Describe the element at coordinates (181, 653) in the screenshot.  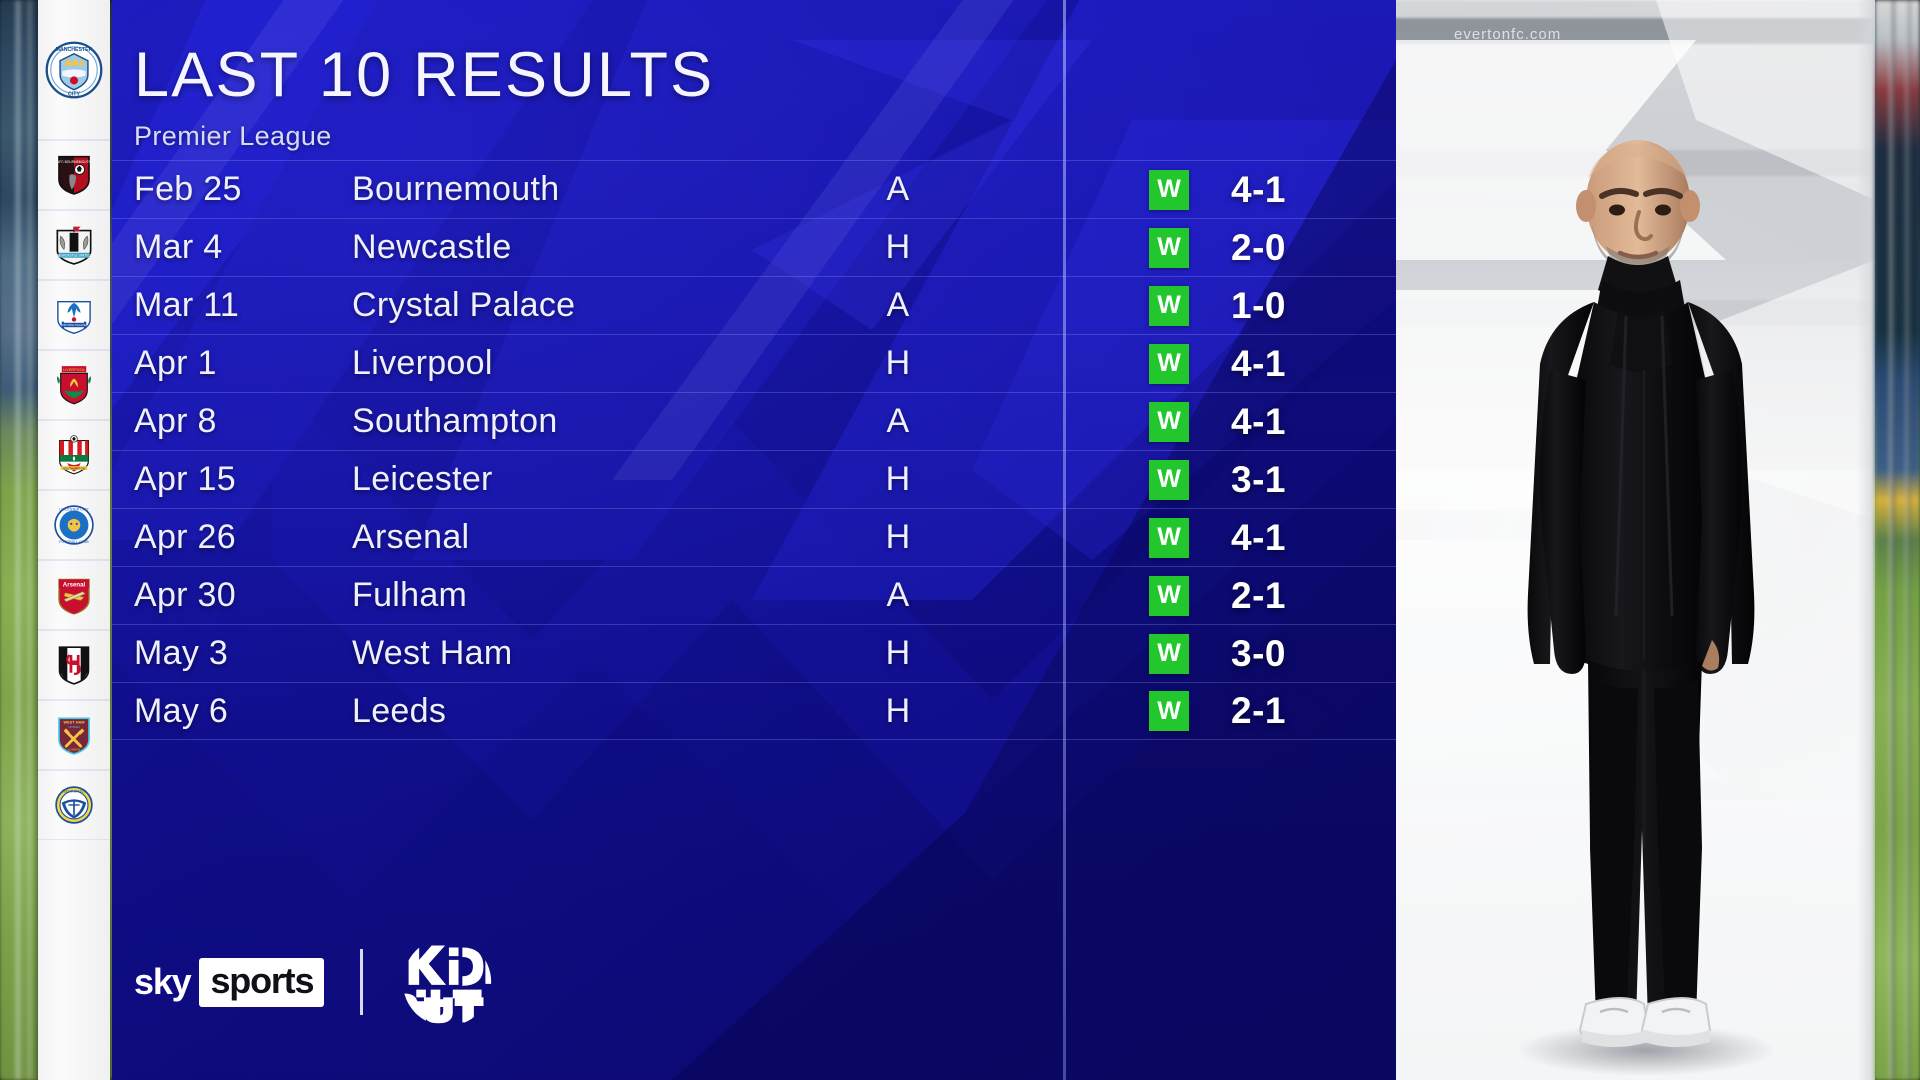
I see `cell-date: May 3` at that location.